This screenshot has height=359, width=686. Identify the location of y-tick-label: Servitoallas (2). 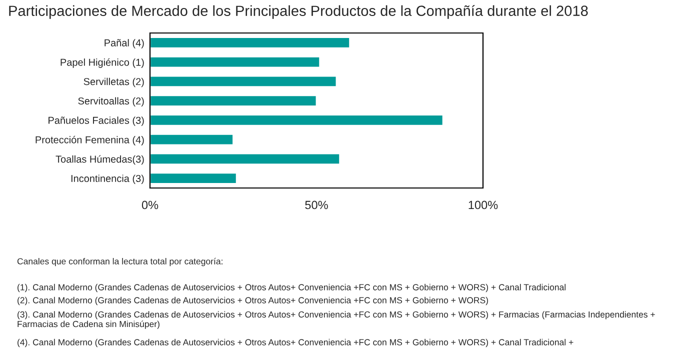
(111, 102).